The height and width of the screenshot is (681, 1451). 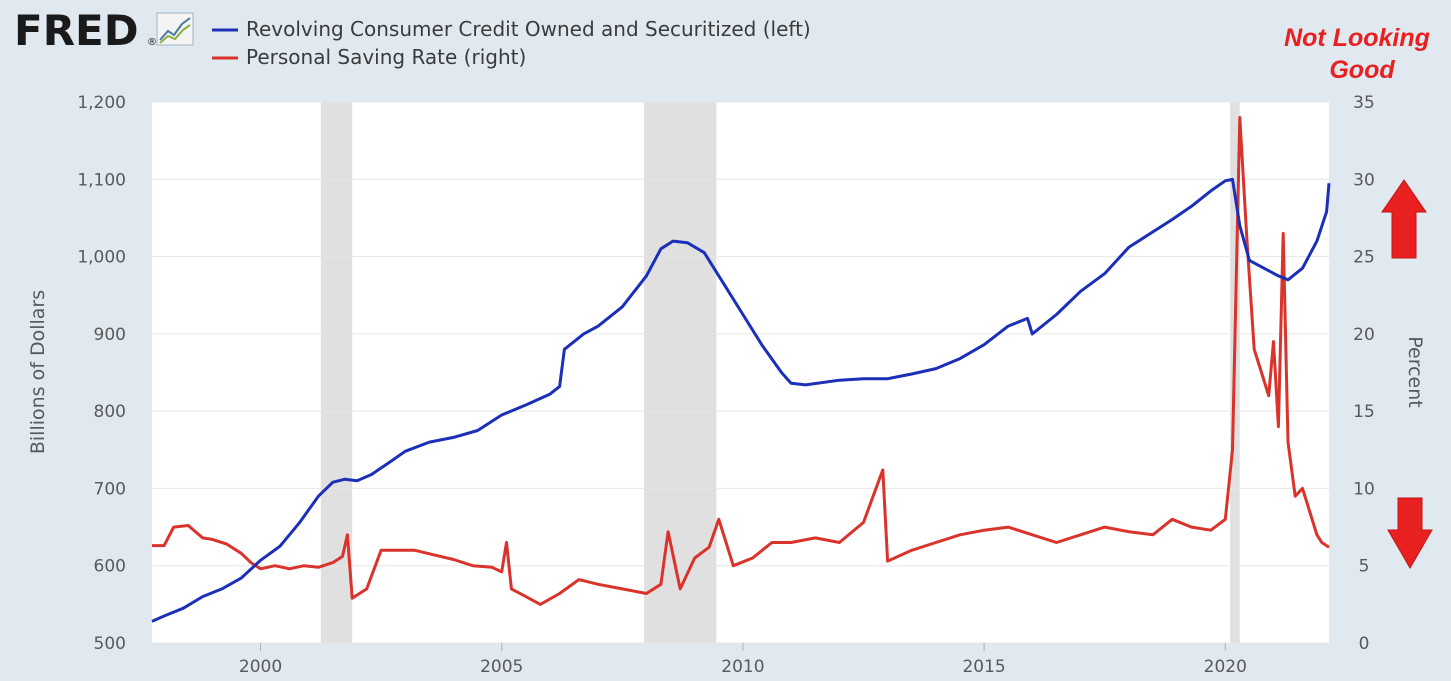 I want to click on annotation-line-2: Good, so click(x=1362, y=70).